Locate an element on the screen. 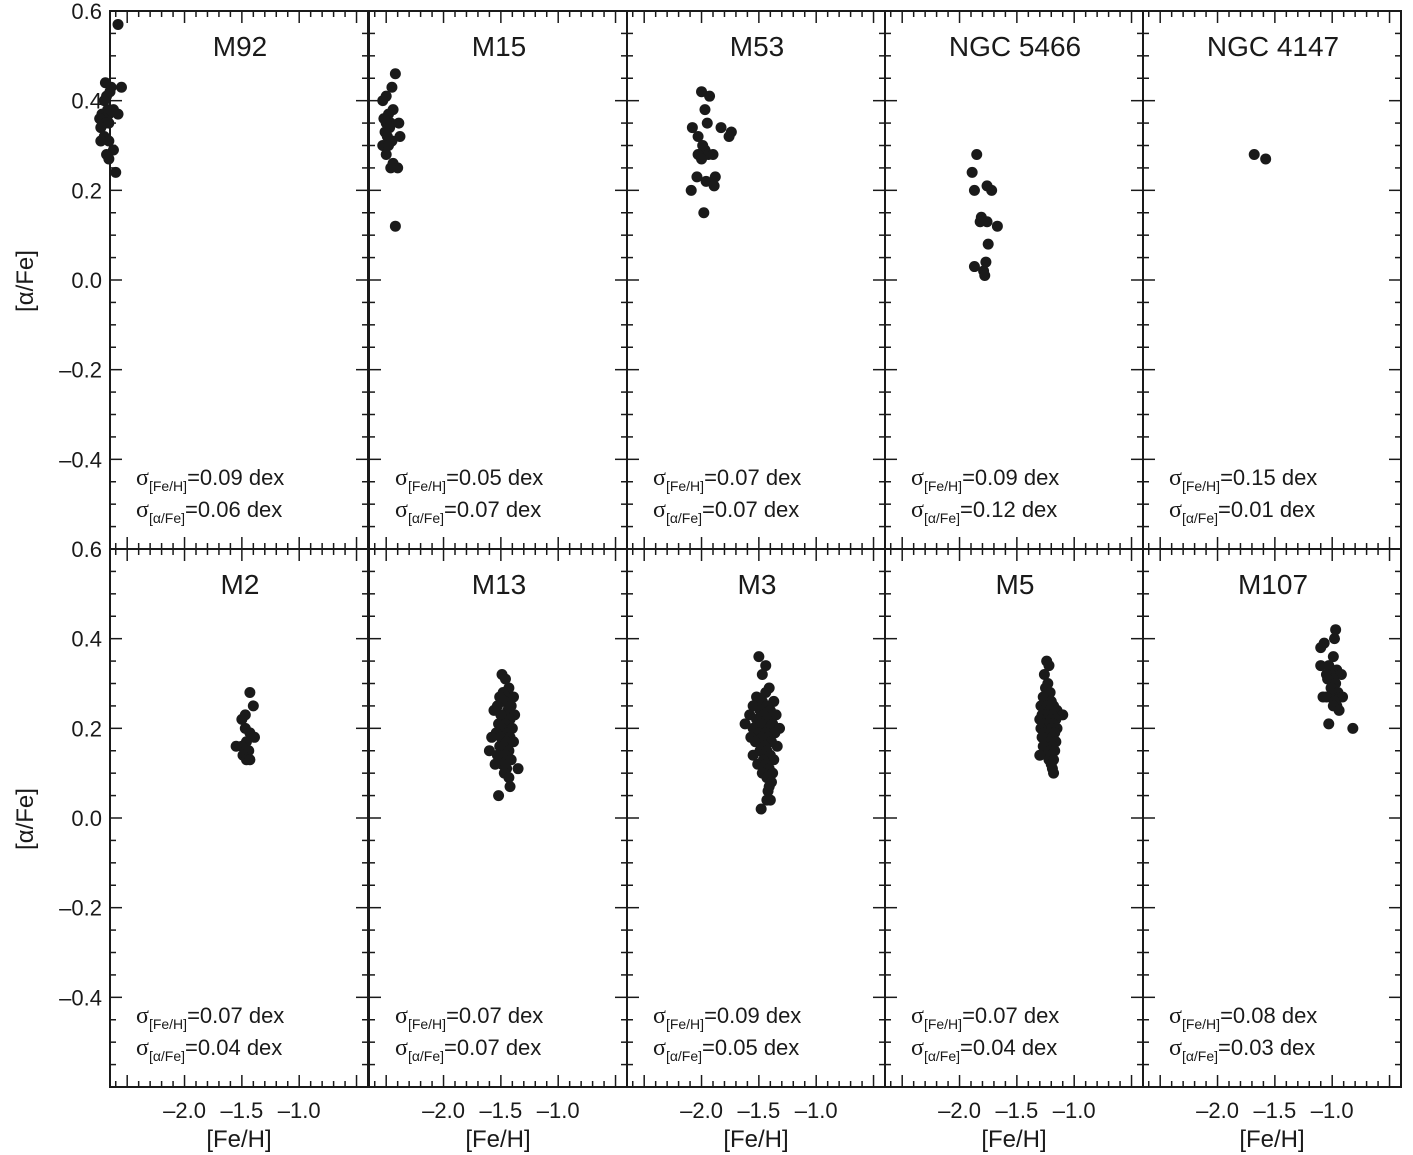 Image resolution: width=1413 pixels, height=1155 pixels. panel-title: M13 is located at coordinates (499, 584).